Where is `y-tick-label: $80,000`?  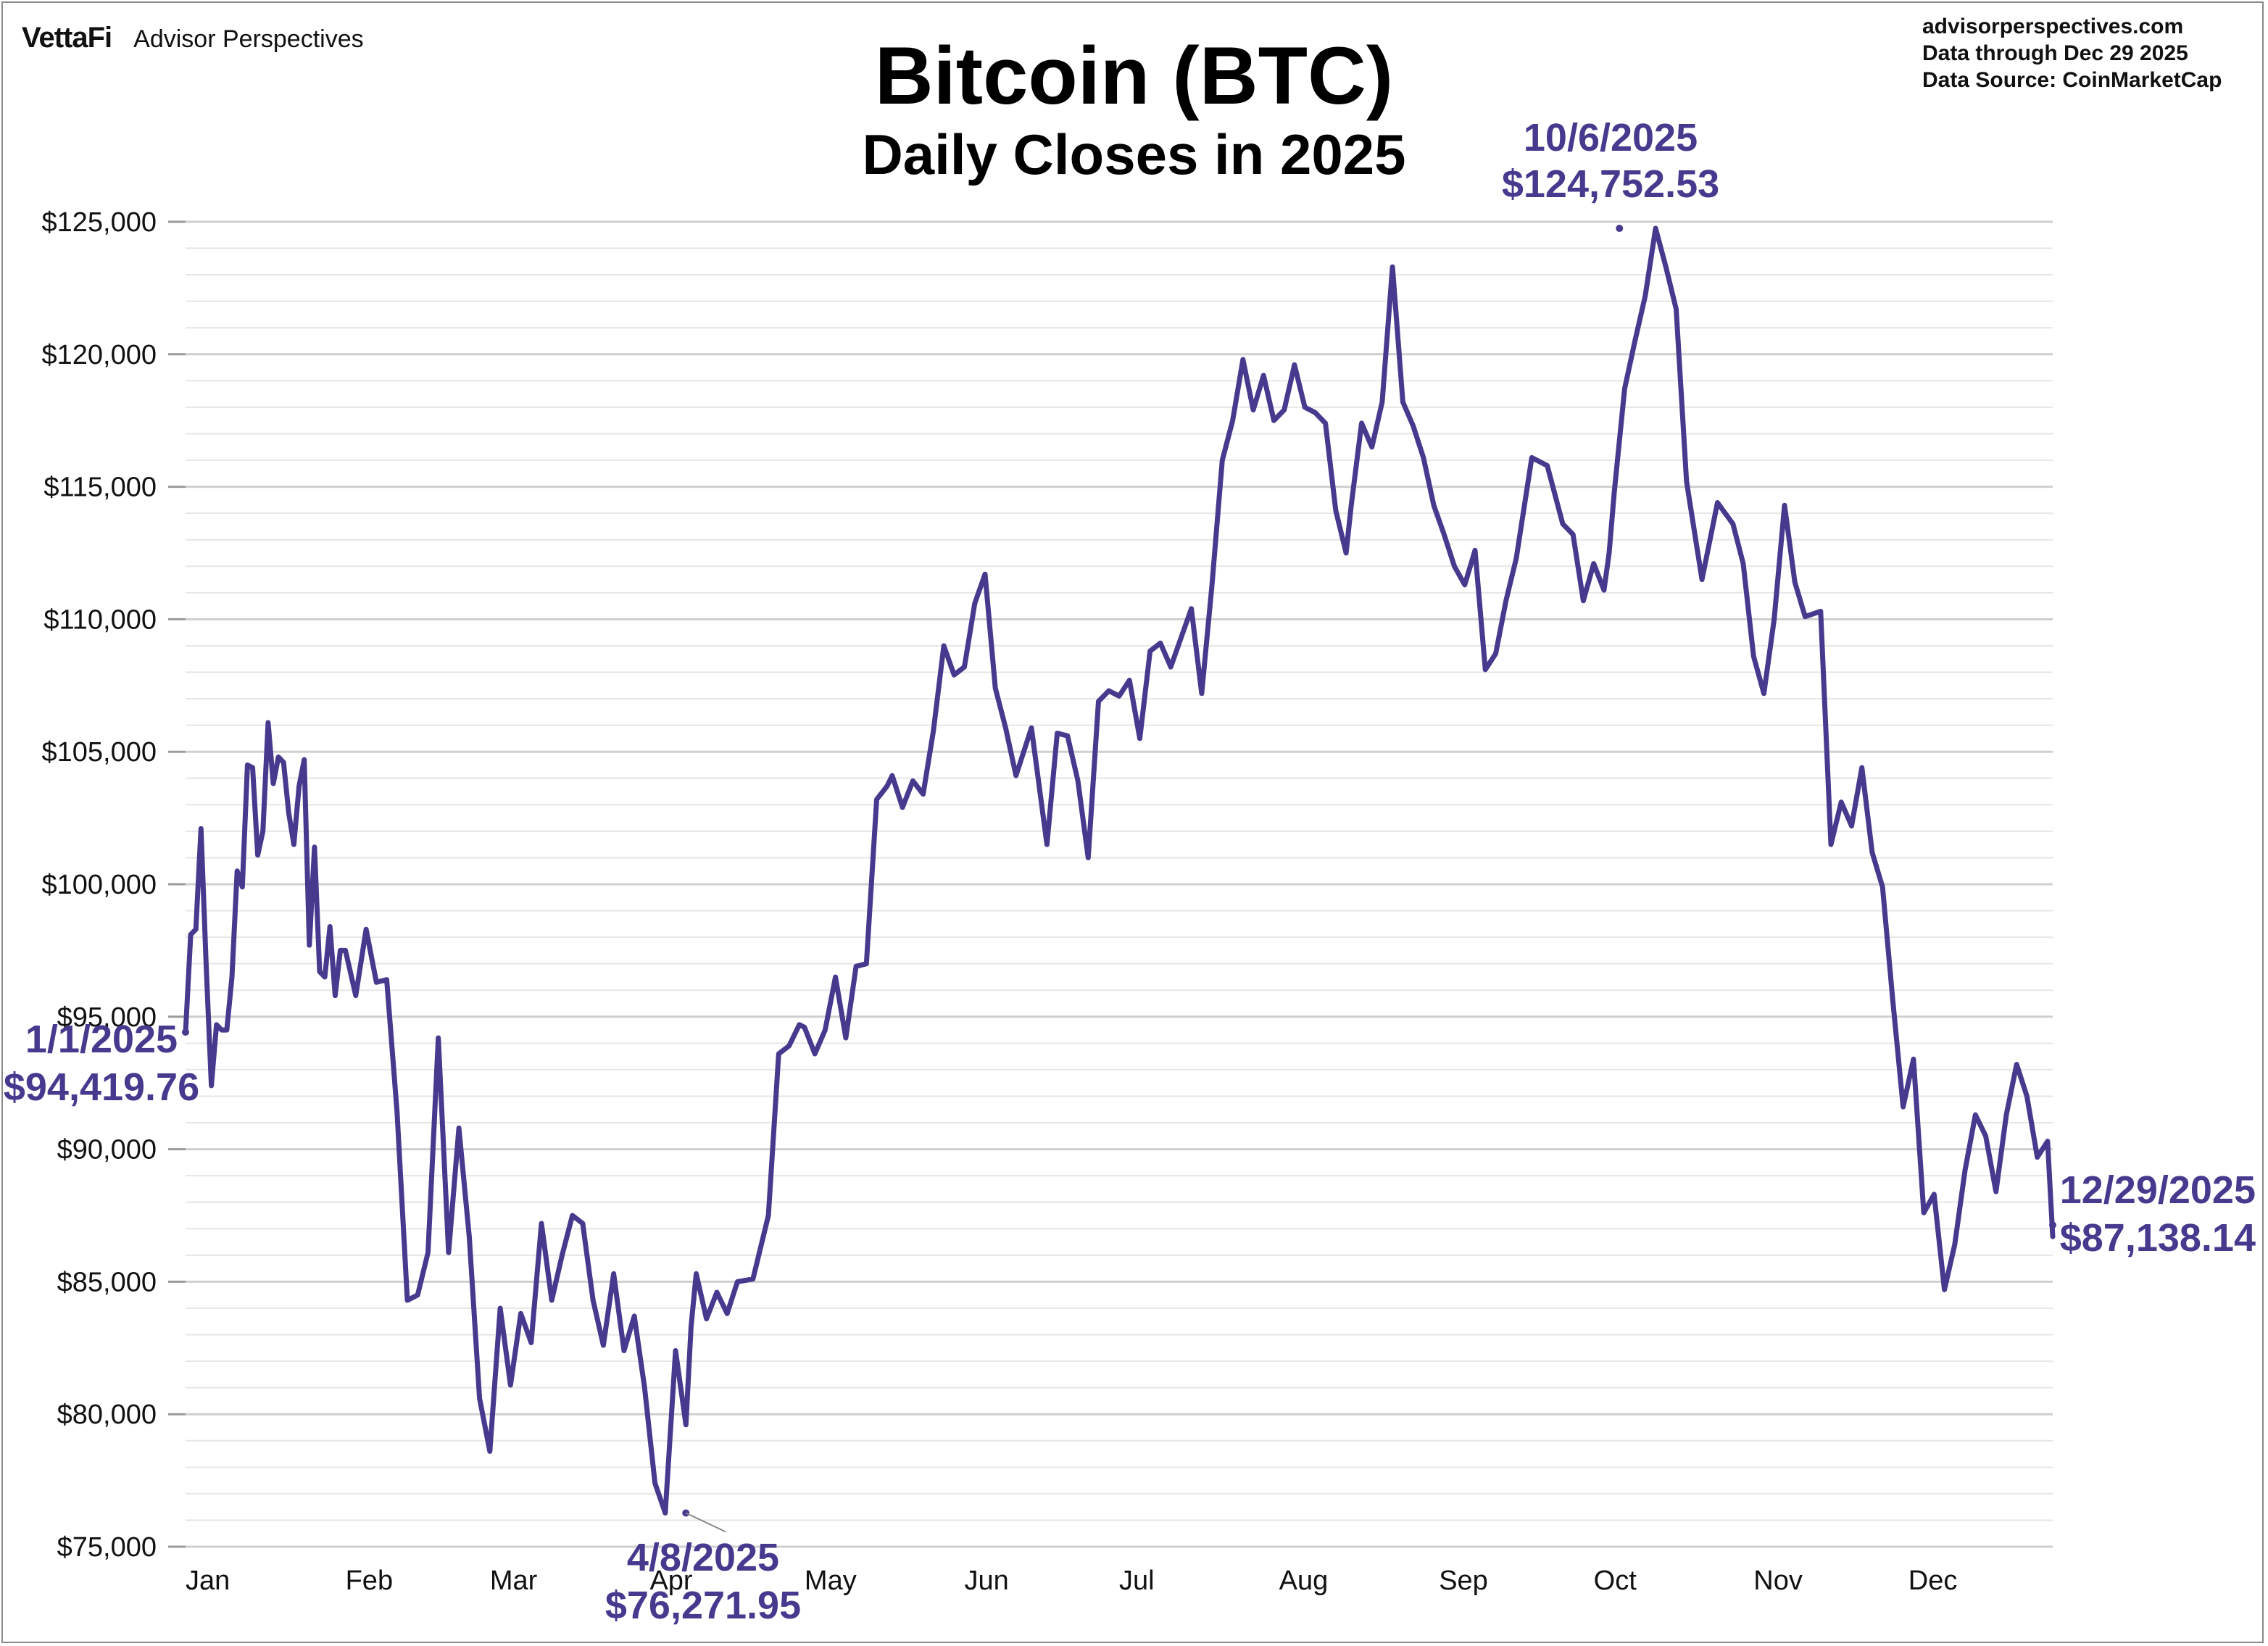 y-tick-label: $80,000 is located at coordinates (107, 1415).